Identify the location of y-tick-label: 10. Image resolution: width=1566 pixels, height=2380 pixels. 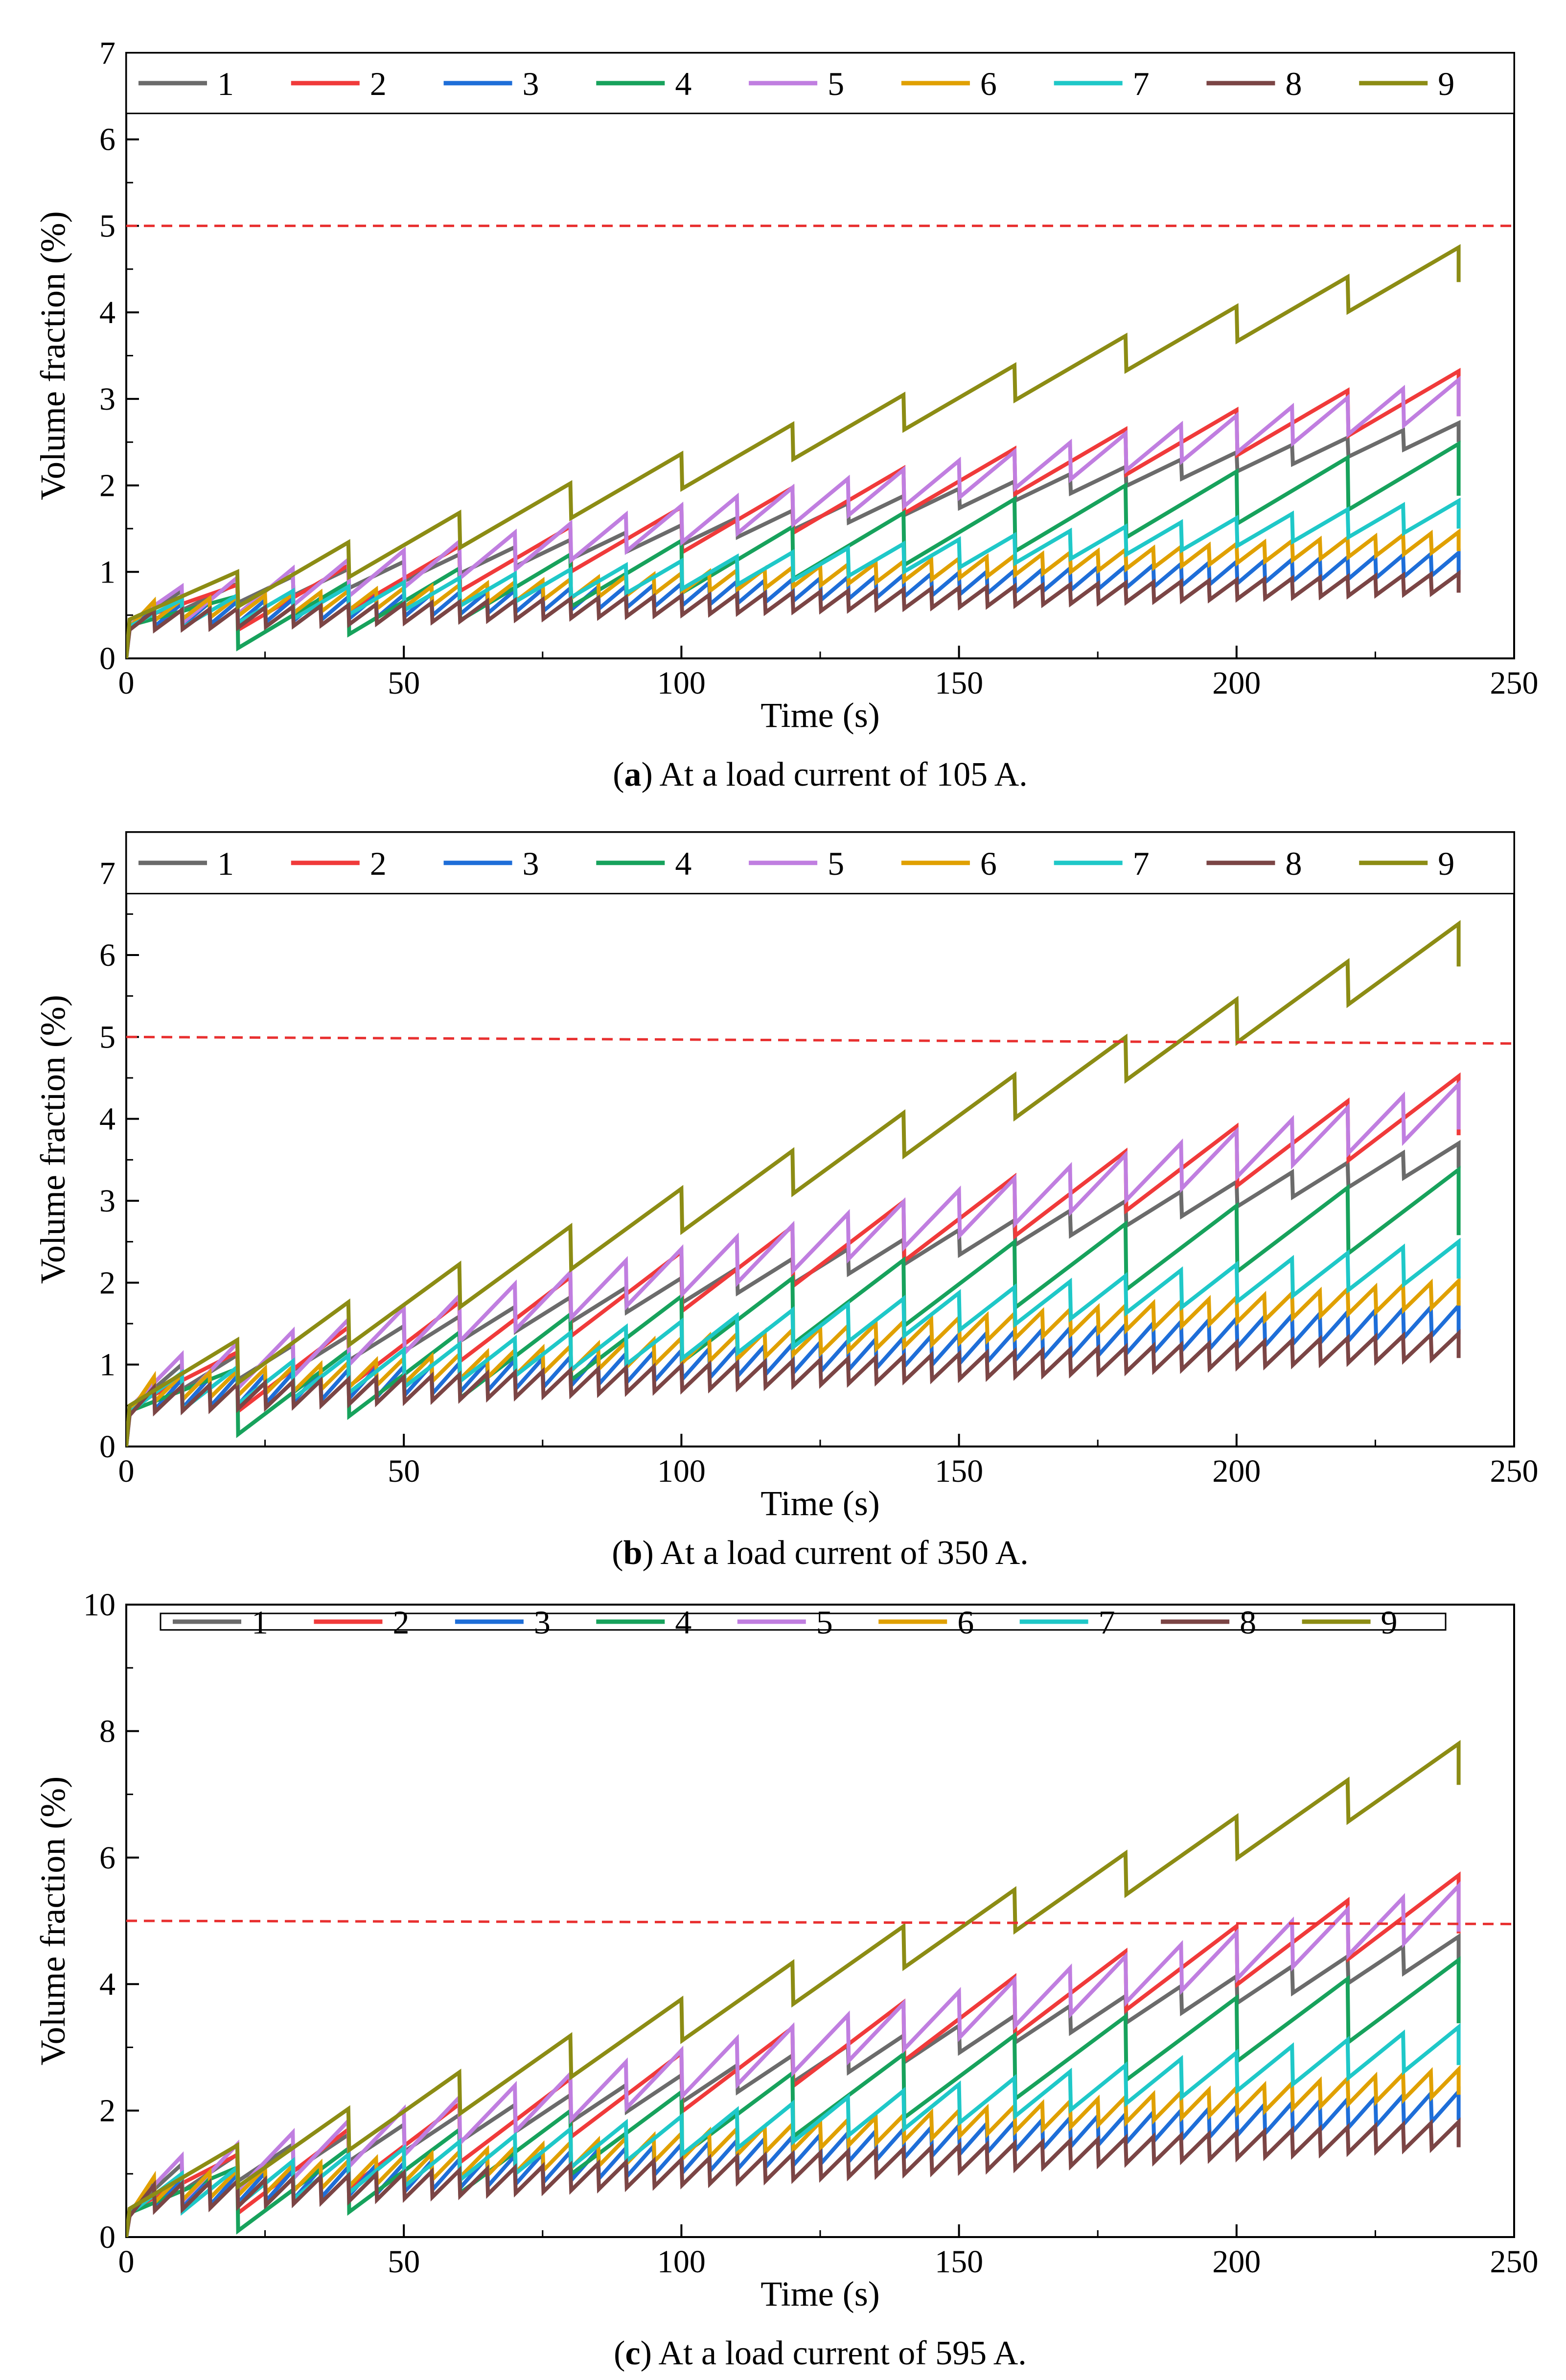
(99, 1605).